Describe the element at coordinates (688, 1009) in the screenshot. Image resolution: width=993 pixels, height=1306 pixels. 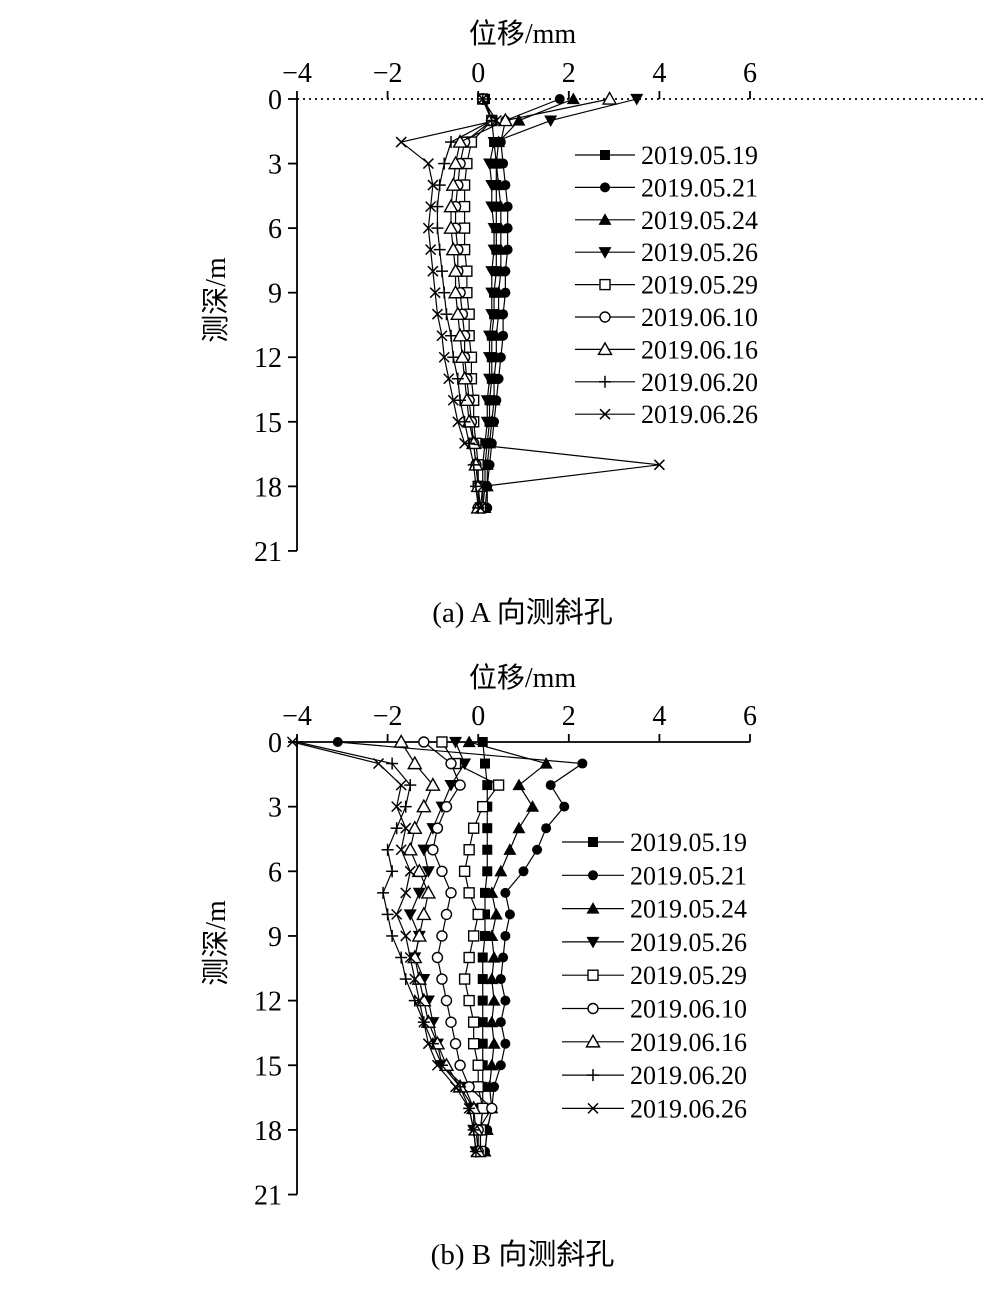
I see `legend-label: 2019.06.10` at that location.